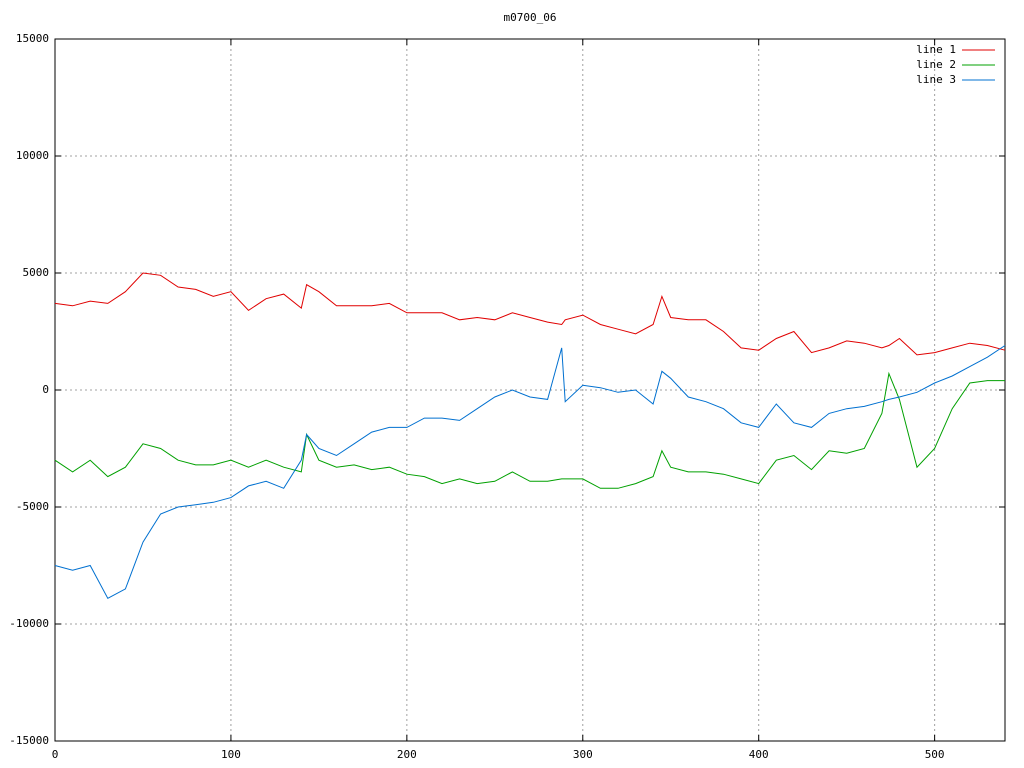 Image resolution: width=1024 pixels, height=768 pixels. What do you see at coordinates (759, 754) in the screenshot?
I see `x-tick-label: 400` at bounding box center [759, 754].